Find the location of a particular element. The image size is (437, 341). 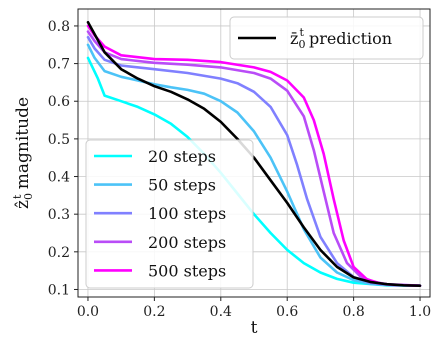

y-tick-label: 0.6 is located at coordinates (59, 102).